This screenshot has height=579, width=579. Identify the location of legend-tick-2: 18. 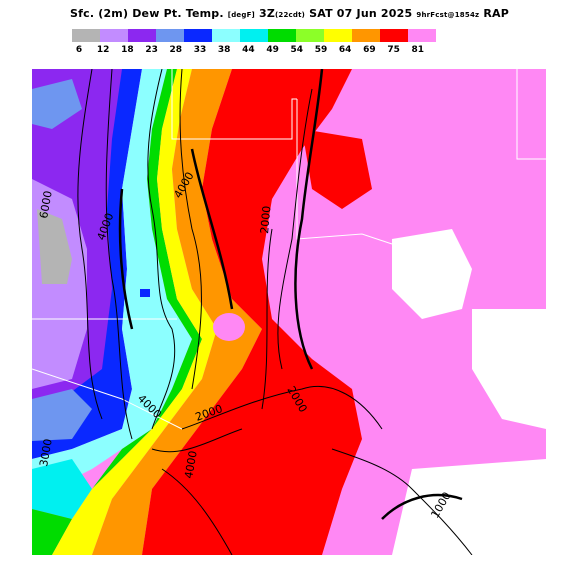
(127, 50).